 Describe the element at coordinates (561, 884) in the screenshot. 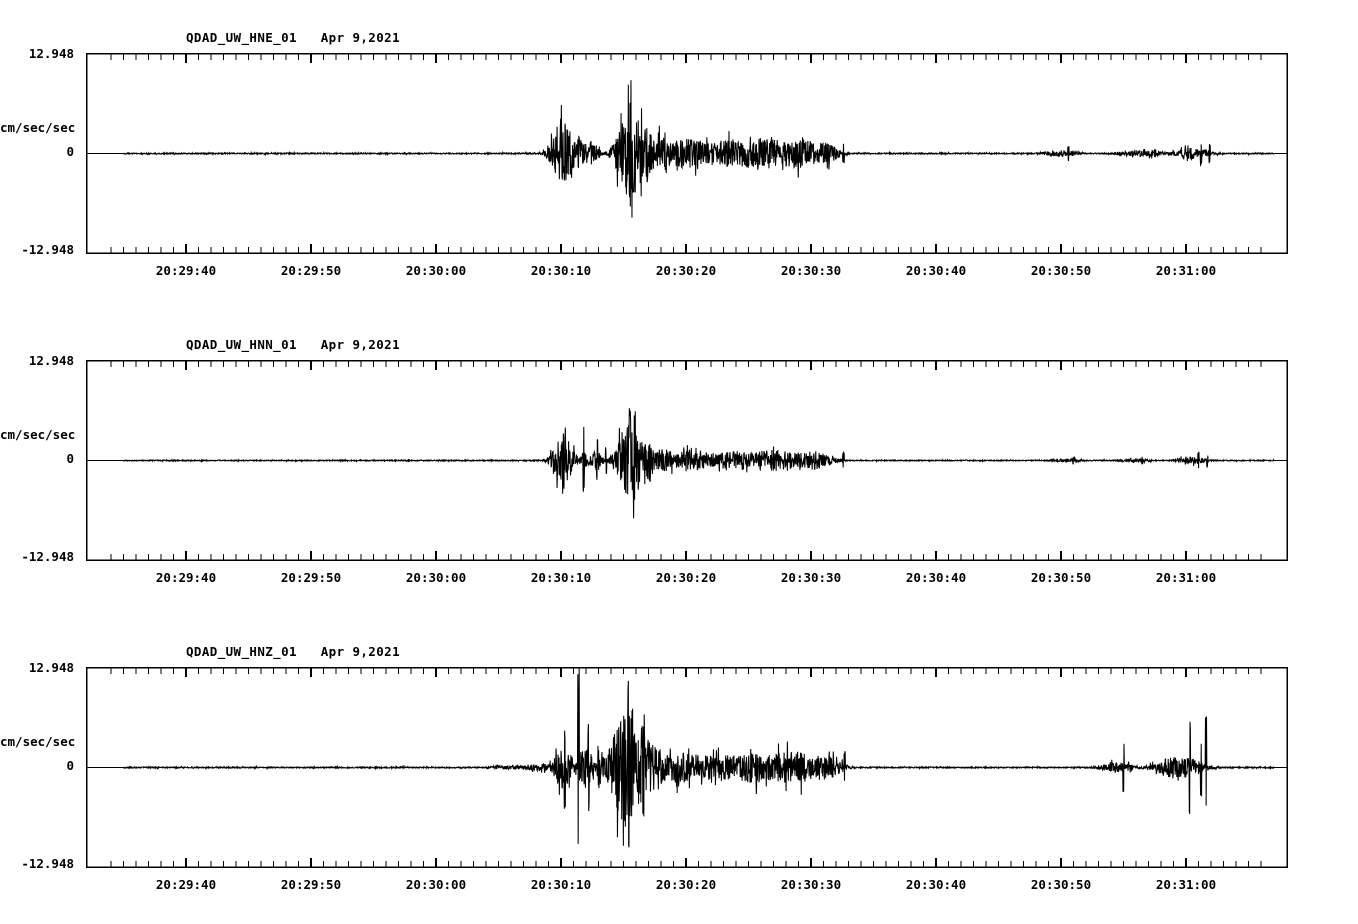

I see `x-tick-label-3-hnz: 20:30:10` at that location.